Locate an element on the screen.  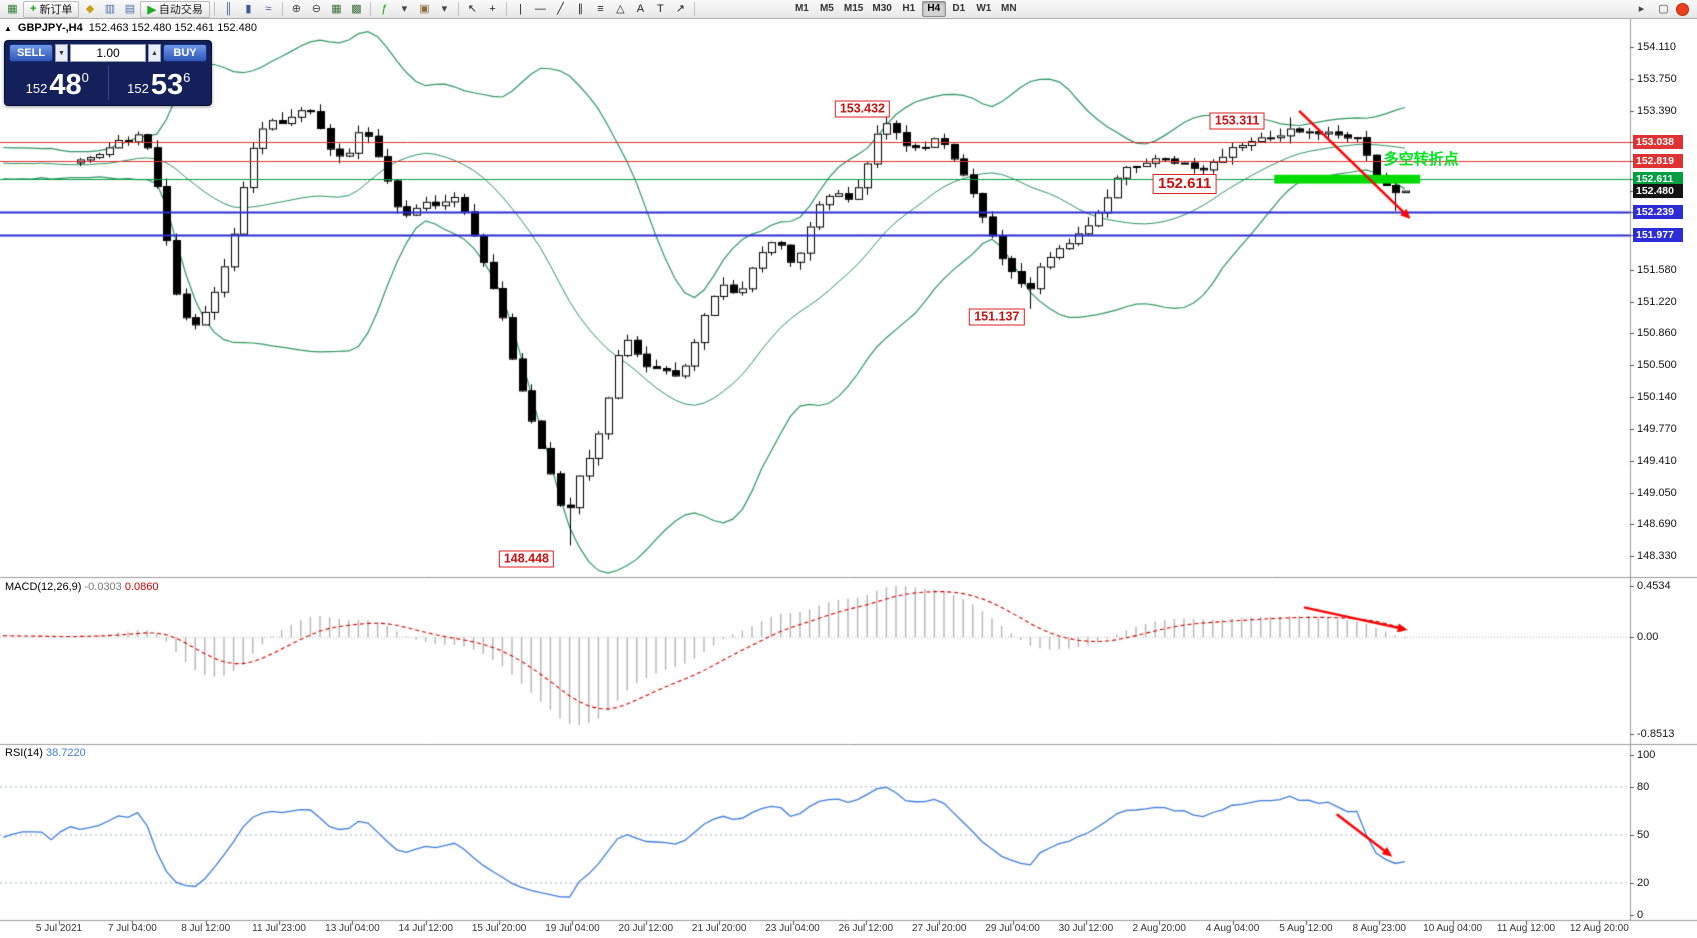
templates-icon: ▣ is located at coordinates (424, 8).